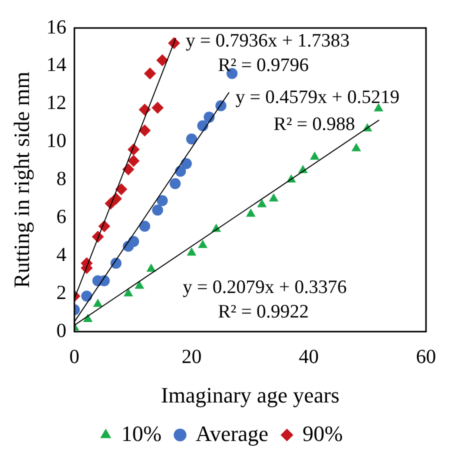  Describe the element at coordinates (61, 255) in the screenshot. I see `y-tick-label: 4` at that location.